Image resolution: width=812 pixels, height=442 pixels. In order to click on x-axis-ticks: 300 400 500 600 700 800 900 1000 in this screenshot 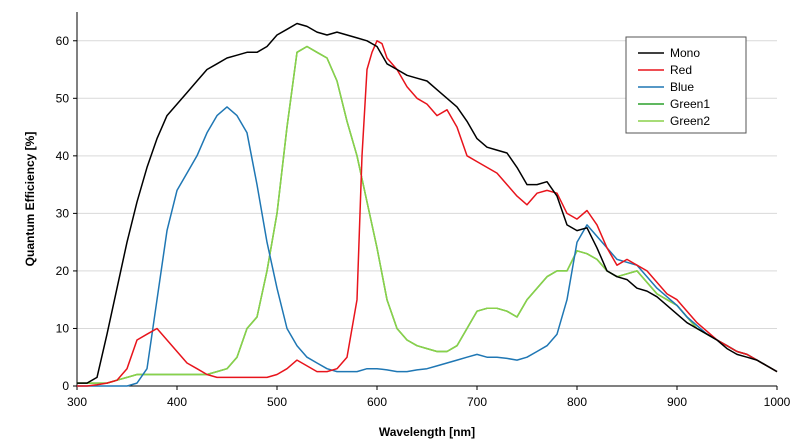, I will do `click(429, 397)`.